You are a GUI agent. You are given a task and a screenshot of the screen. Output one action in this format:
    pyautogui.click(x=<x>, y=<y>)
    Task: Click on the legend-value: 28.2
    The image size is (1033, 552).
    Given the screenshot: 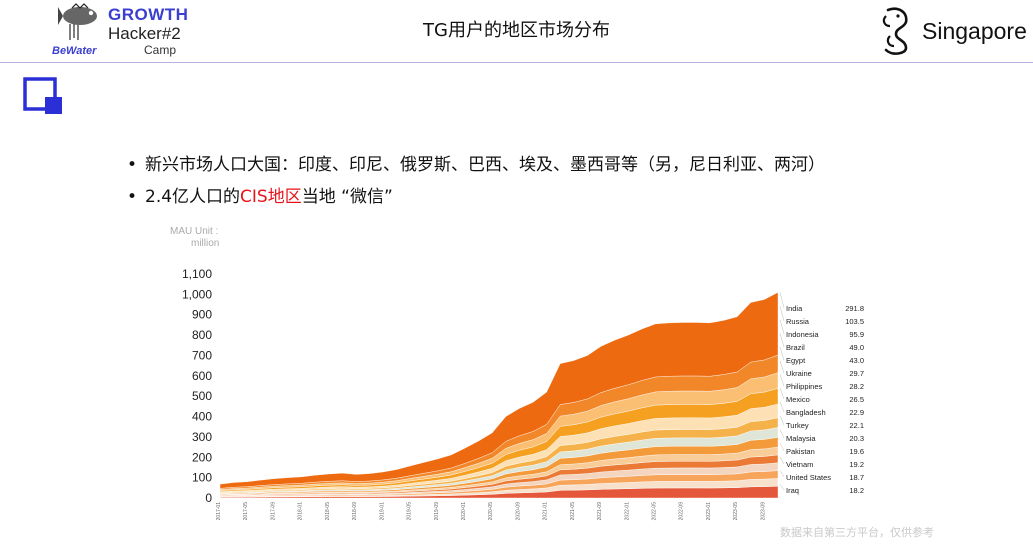 What is the action you would take?
    pyautogui.click(x=856, y=386)
    